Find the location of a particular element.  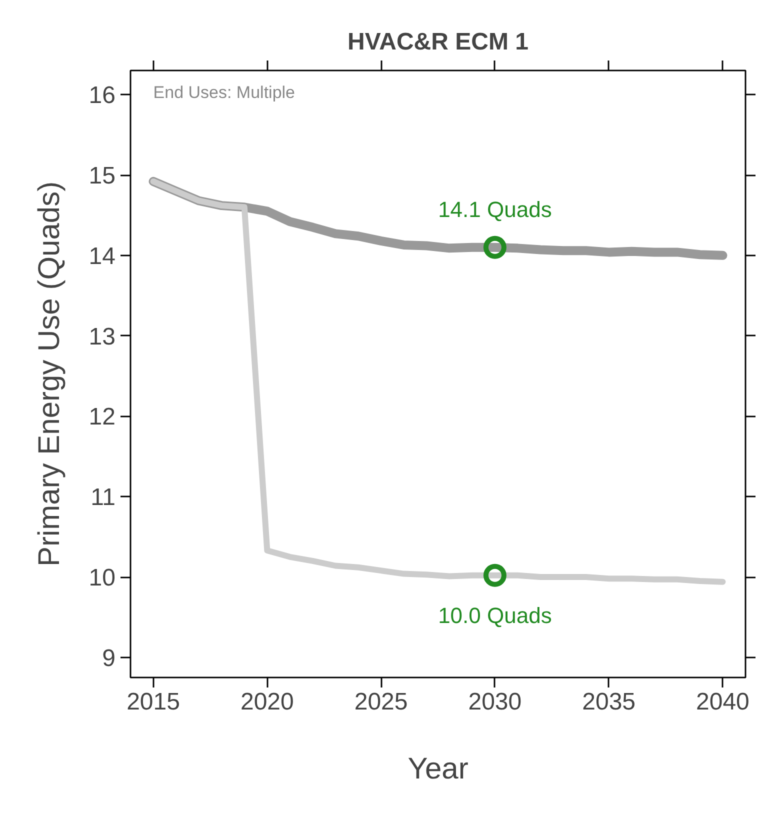

y-tick-label: 16 is located at coordinates (102, 96).